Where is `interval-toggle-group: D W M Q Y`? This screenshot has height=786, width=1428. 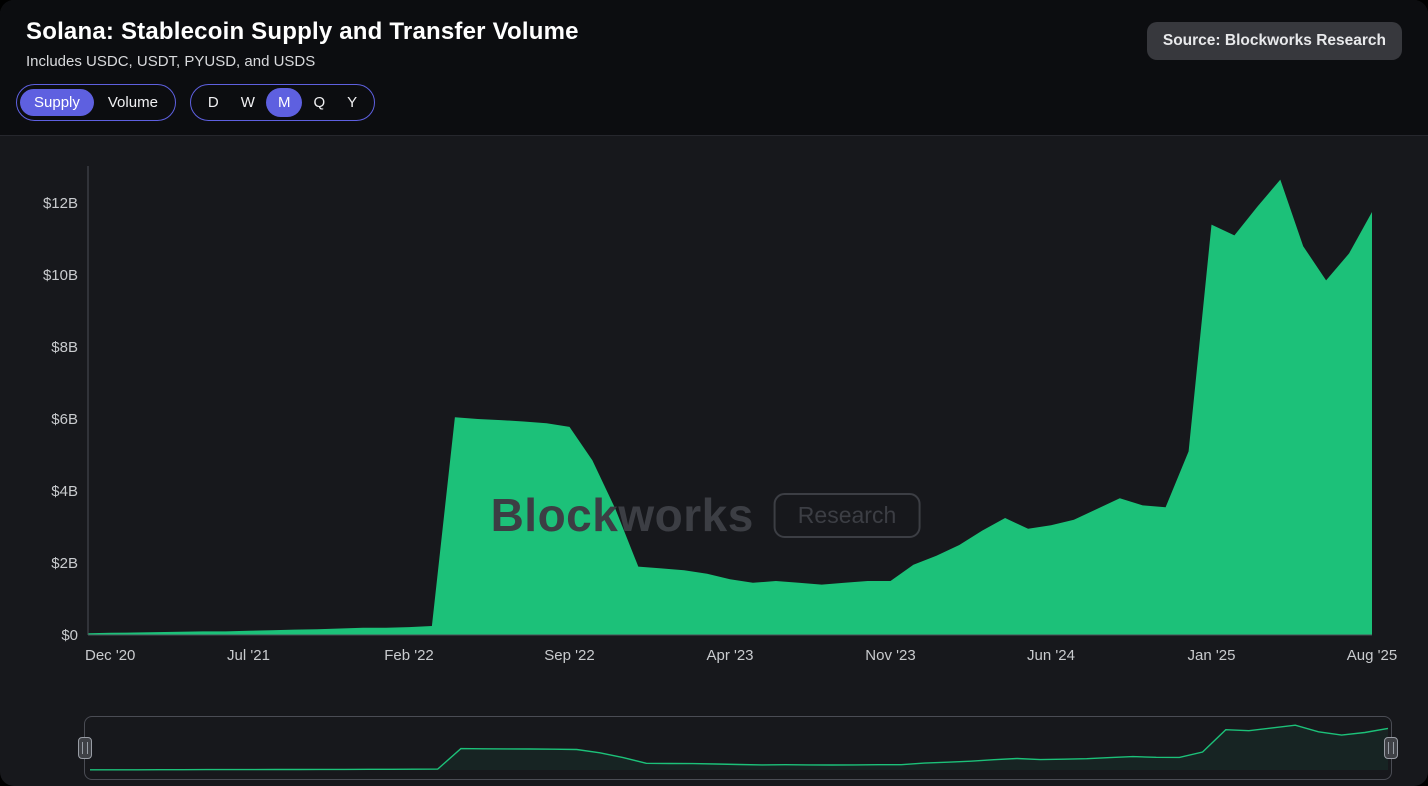 interval-toggle-group: D W M Q Y is located at coordinates (282, 102).